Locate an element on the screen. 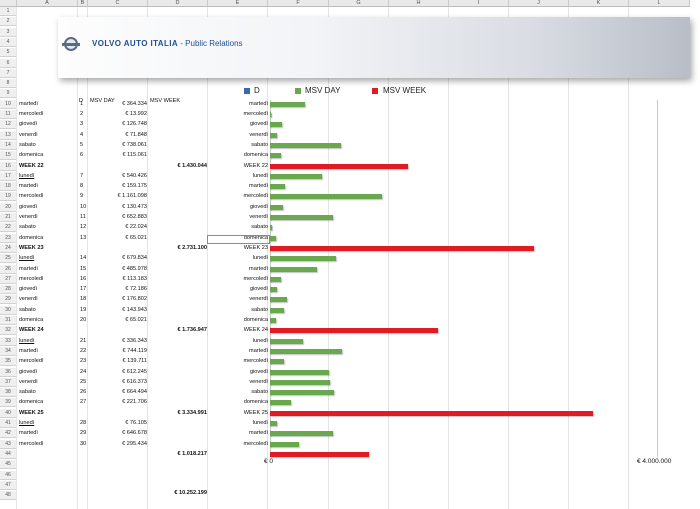  column-header-b: B is located at coordinates (83, 3).